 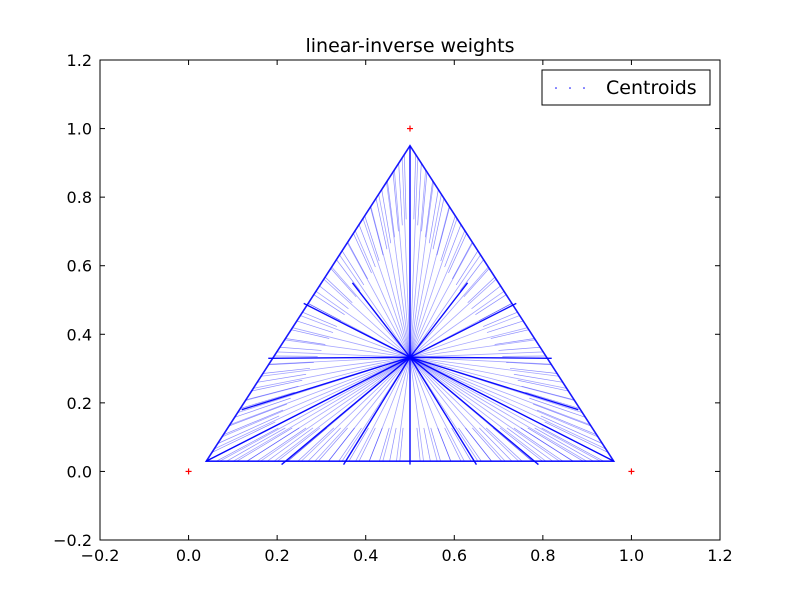 I want to click on y-tick-label: 0.8, so click(x=79, y=197).